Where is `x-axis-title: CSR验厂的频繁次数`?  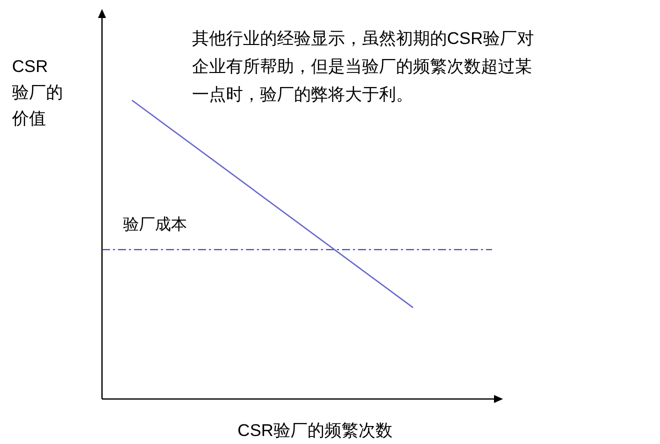 x-axis-title: CSR验厂的频繁次数 is located at coordinates (315, 430).